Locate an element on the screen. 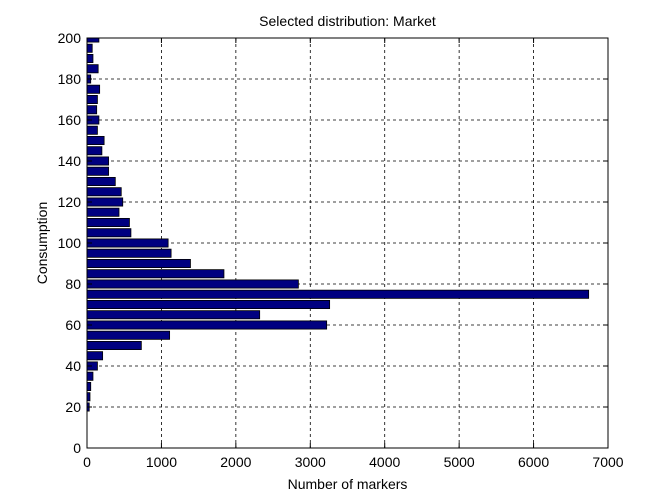 The image size is (672, 504). chart-title: Selected distribution: Market is located at coordinates (347, 21).